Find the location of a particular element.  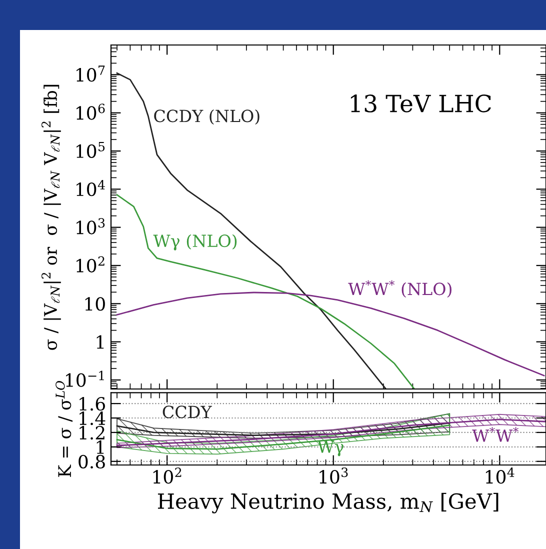

y-tick-label: 10$^{3}$ is located at coordinates (90, 226).